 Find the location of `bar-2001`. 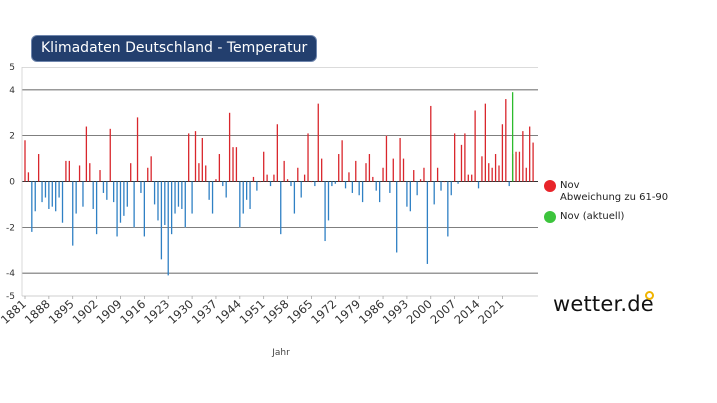

bar-2001 is located at coordinates (434, 193).